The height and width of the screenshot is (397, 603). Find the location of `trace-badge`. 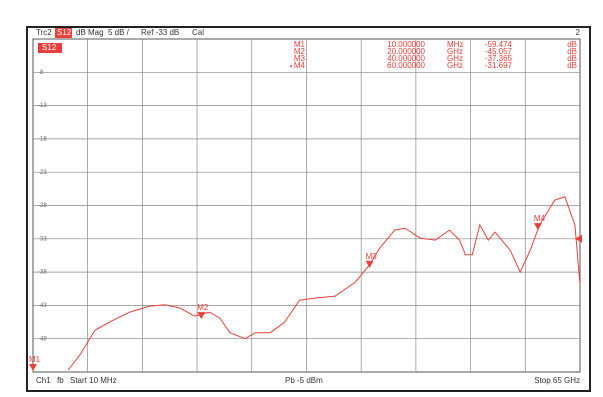

trace-badge is located at coordinates (50, 48).